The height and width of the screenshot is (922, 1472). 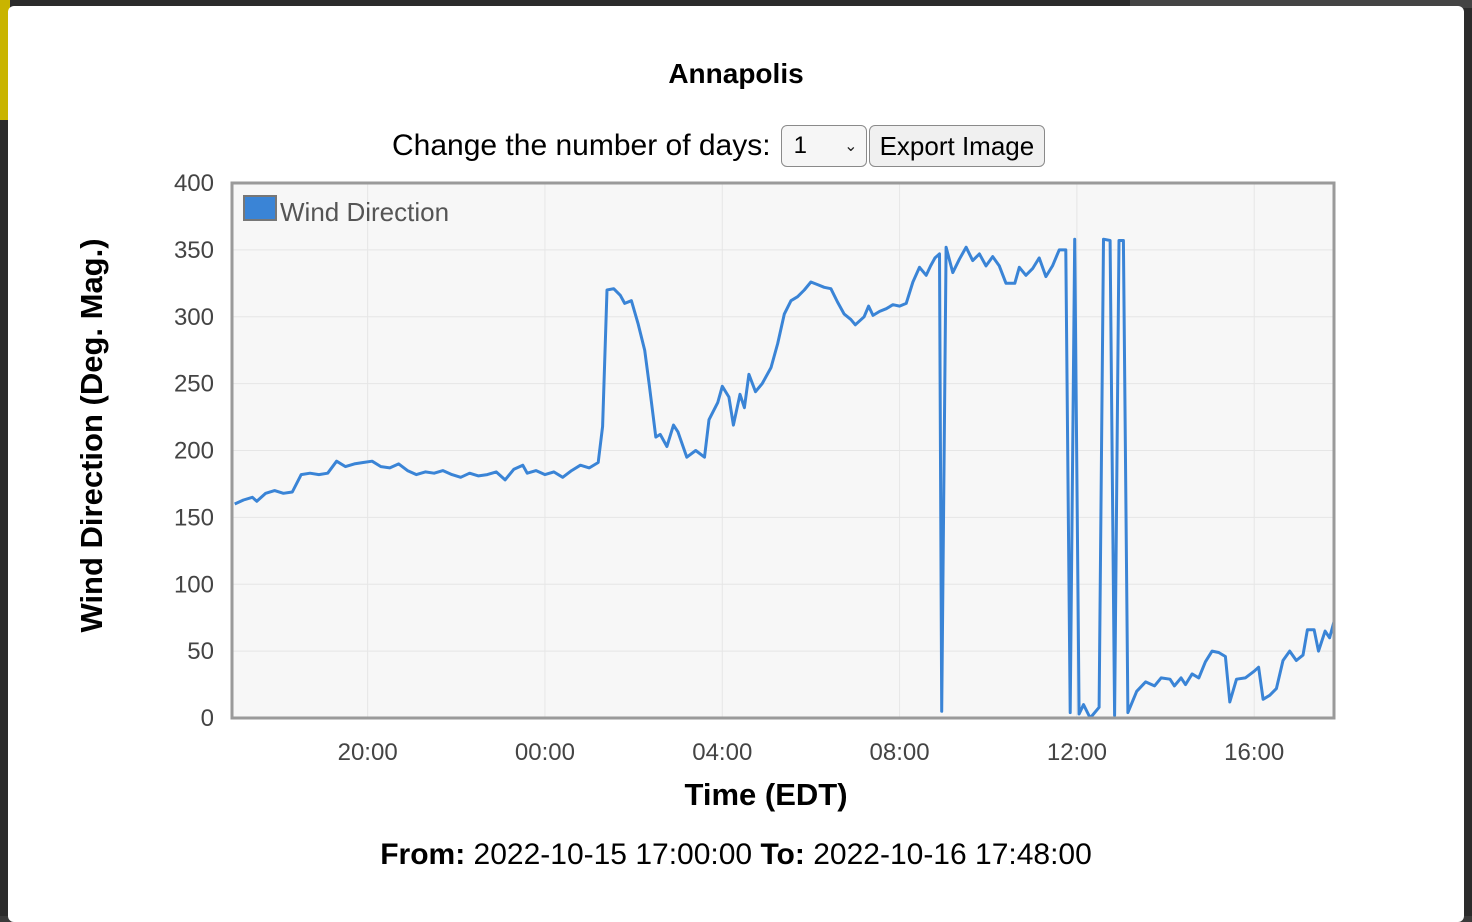 I want to click on x-tick-label: 00:00, so click(x=545, y=752).